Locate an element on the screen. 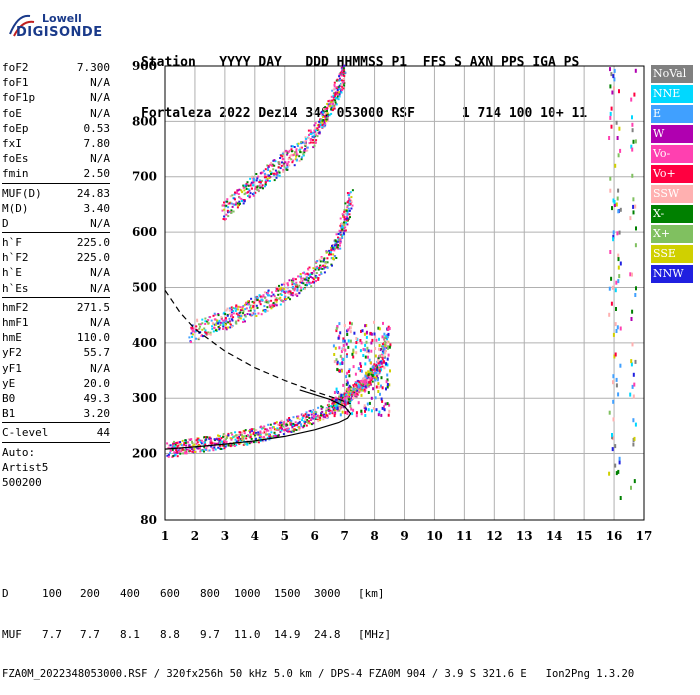 This screenshot has height=695, width=700. y-tick-label: 800 is located at coordinates (144, 121).